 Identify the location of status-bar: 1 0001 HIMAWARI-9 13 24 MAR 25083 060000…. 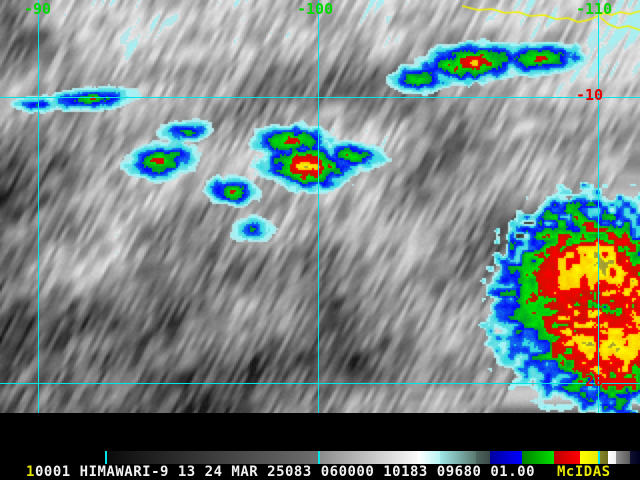
(320, 472).